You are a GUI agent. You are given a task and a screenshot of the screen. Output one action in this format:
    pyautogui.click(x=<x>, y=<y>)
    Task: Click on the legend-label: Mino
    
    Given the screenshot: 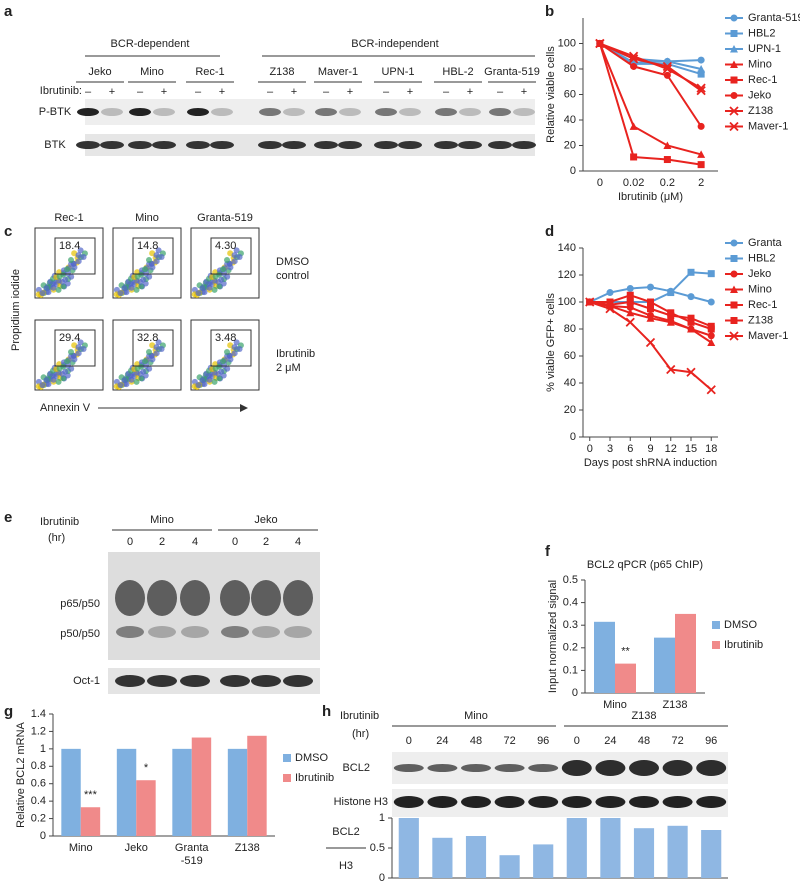 What is the action you would take?
    pyautogui.click(x=760, y=289)
    